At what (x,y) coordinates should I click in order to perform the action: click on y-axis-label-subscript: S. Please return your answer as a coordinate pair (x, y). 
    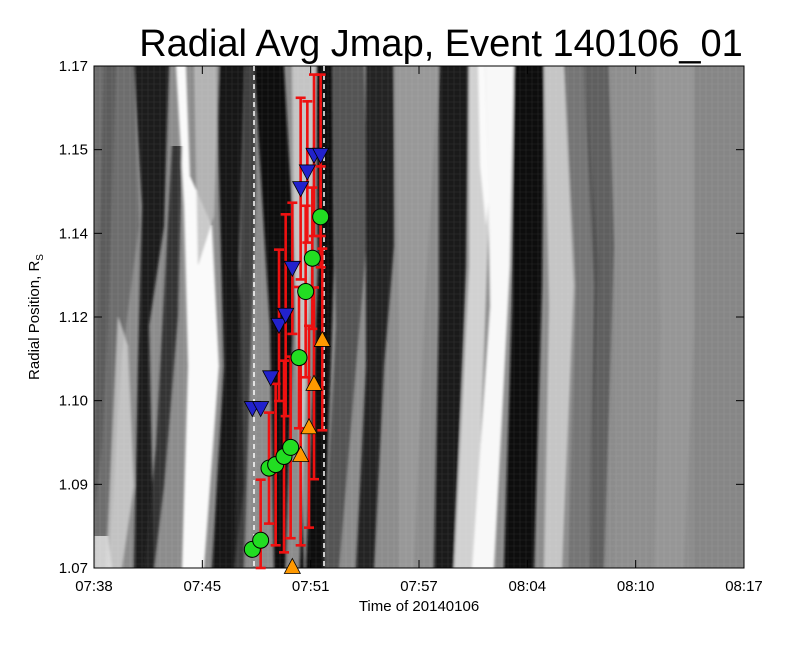
    Looking at the image, I should click on (40, 257).